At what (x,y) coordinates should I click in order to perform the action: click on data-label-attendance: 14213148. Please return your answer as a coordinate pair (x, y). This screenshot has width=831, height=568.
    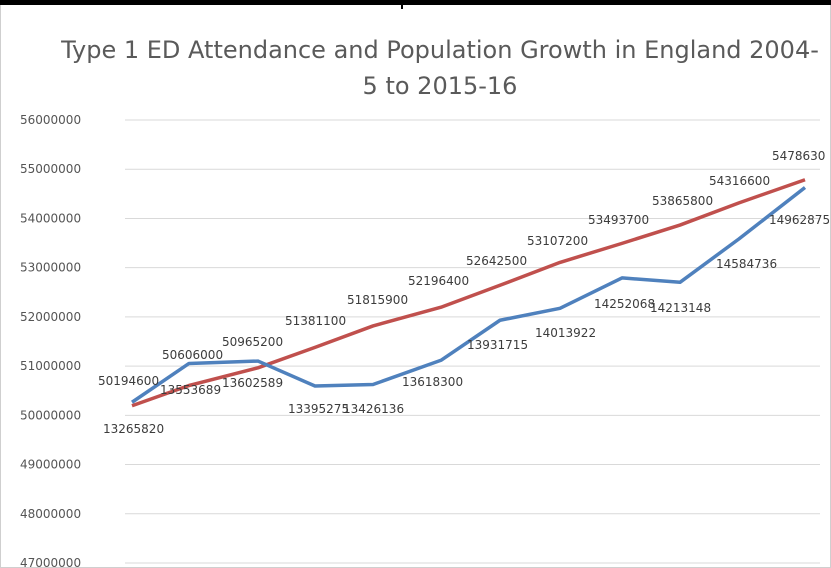
    Looking at the image, I should click on (680, 308).